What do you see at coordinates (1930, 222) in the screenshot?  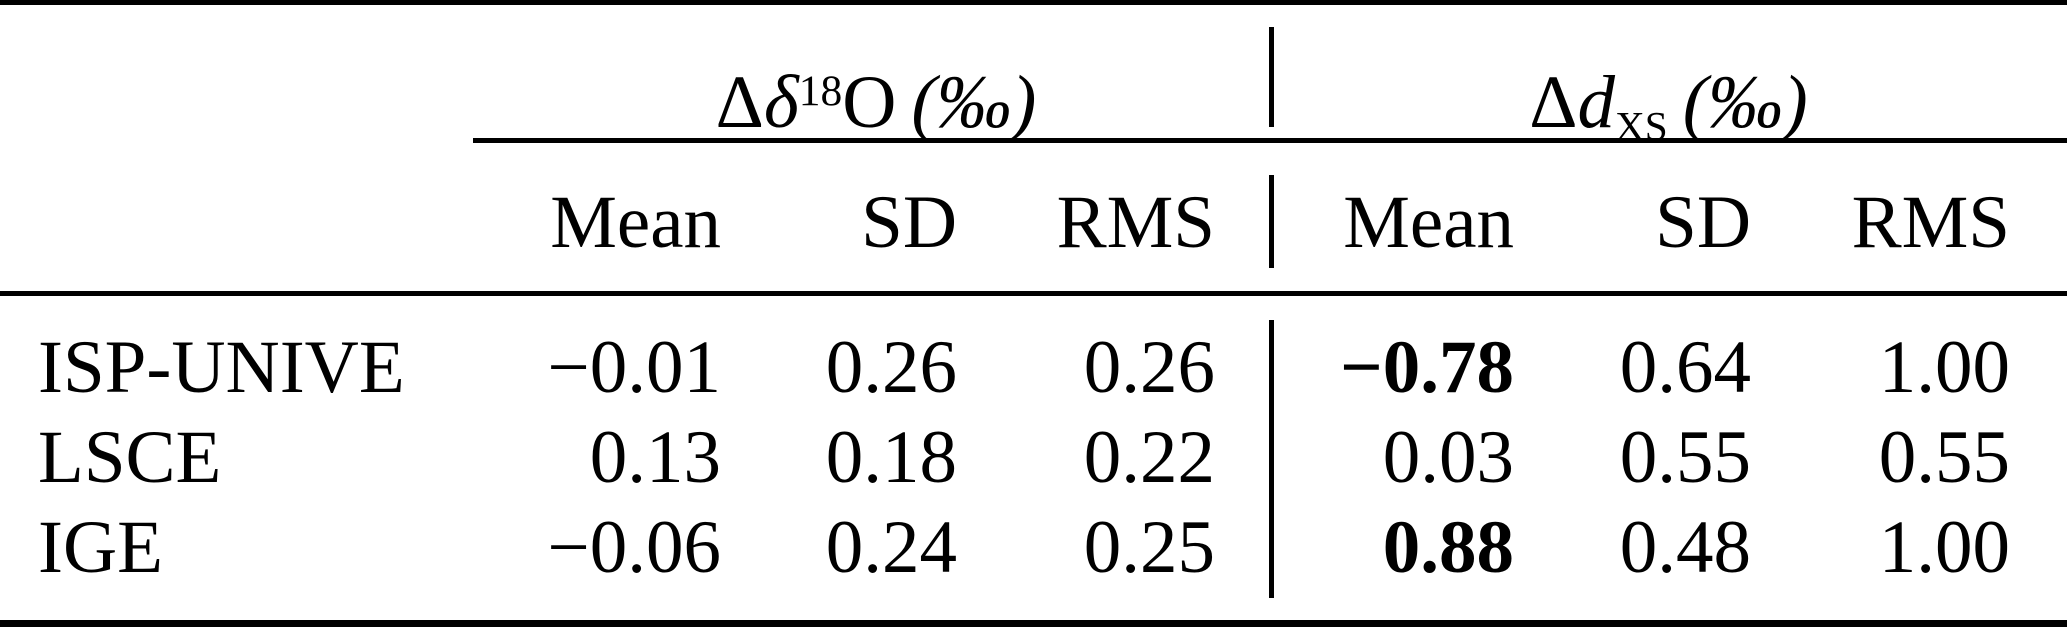 I see `column-header-rms-dxs: RMS` at bounding box center [1930, 222].